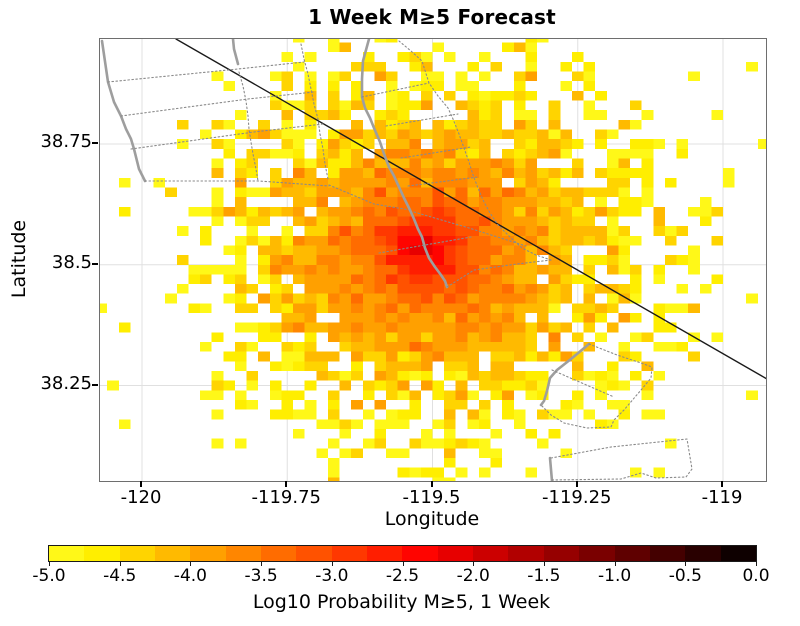  Describe the element at coordinates (615, 576) in the screenshot. I see `colorbar-tick-label: -1.0` at that location.